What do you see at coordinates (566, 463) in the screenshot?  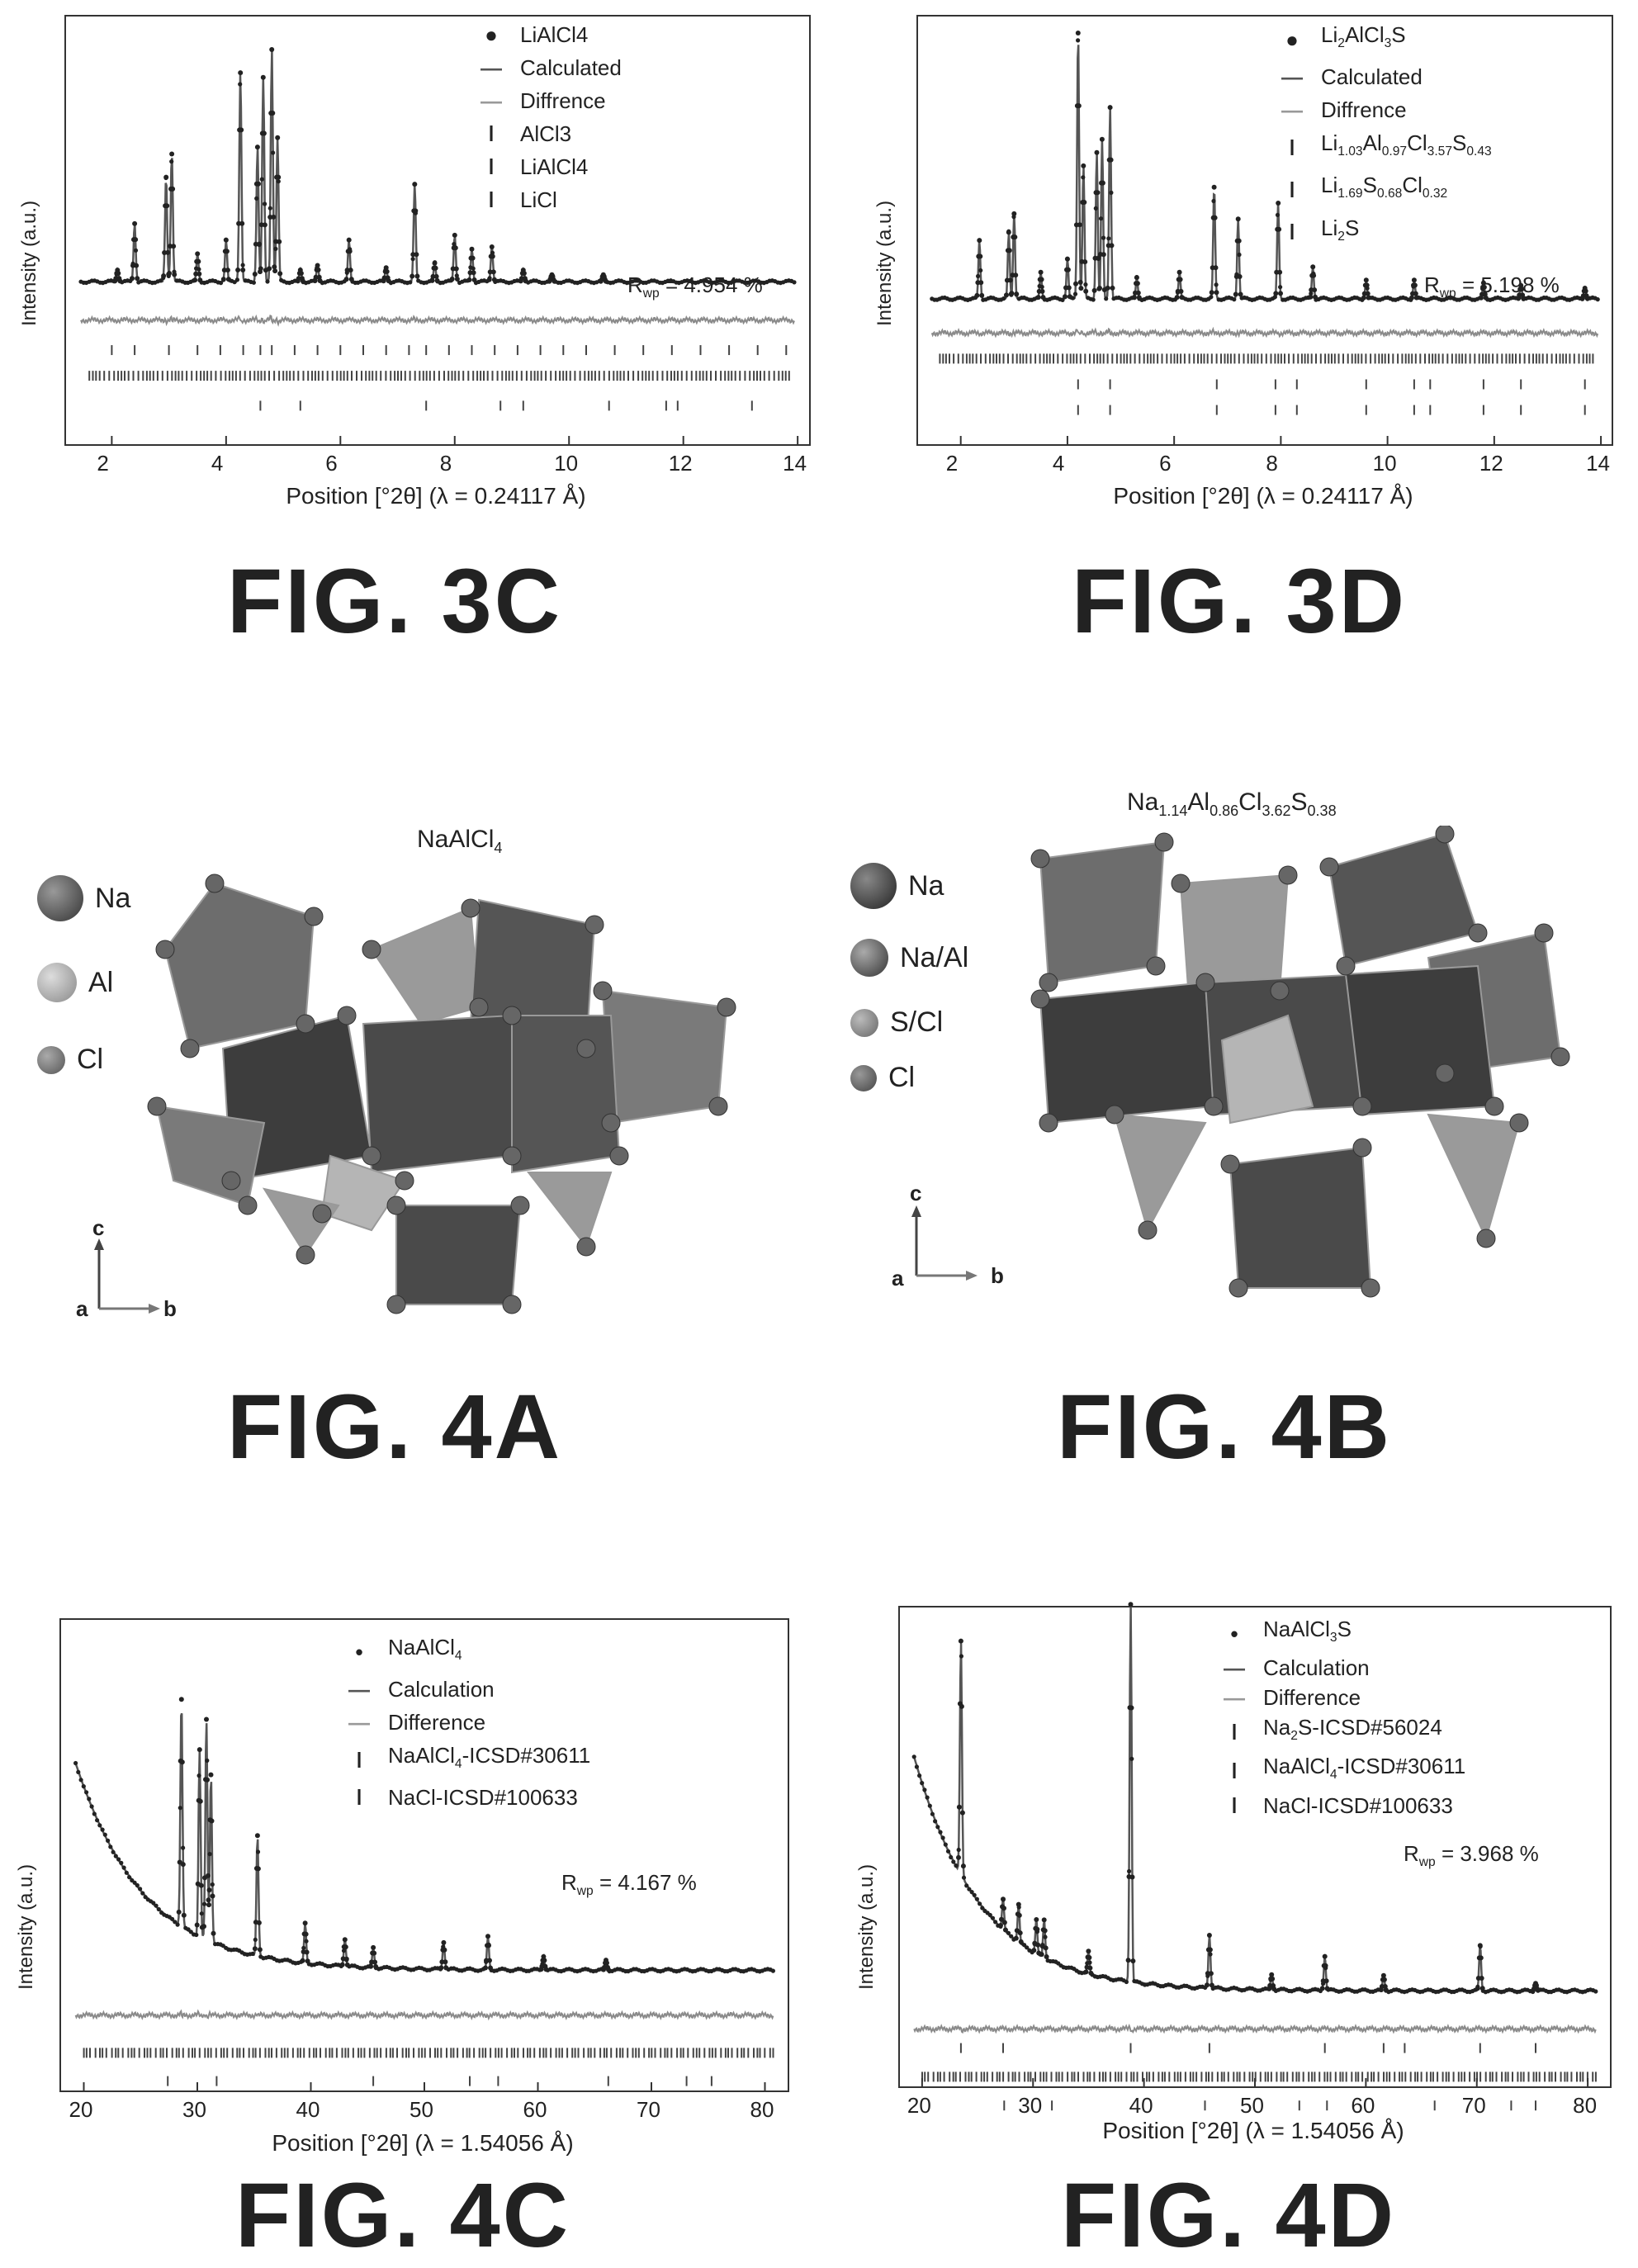 I see `x-tick-label: 10` at bounding box center [566, 463].